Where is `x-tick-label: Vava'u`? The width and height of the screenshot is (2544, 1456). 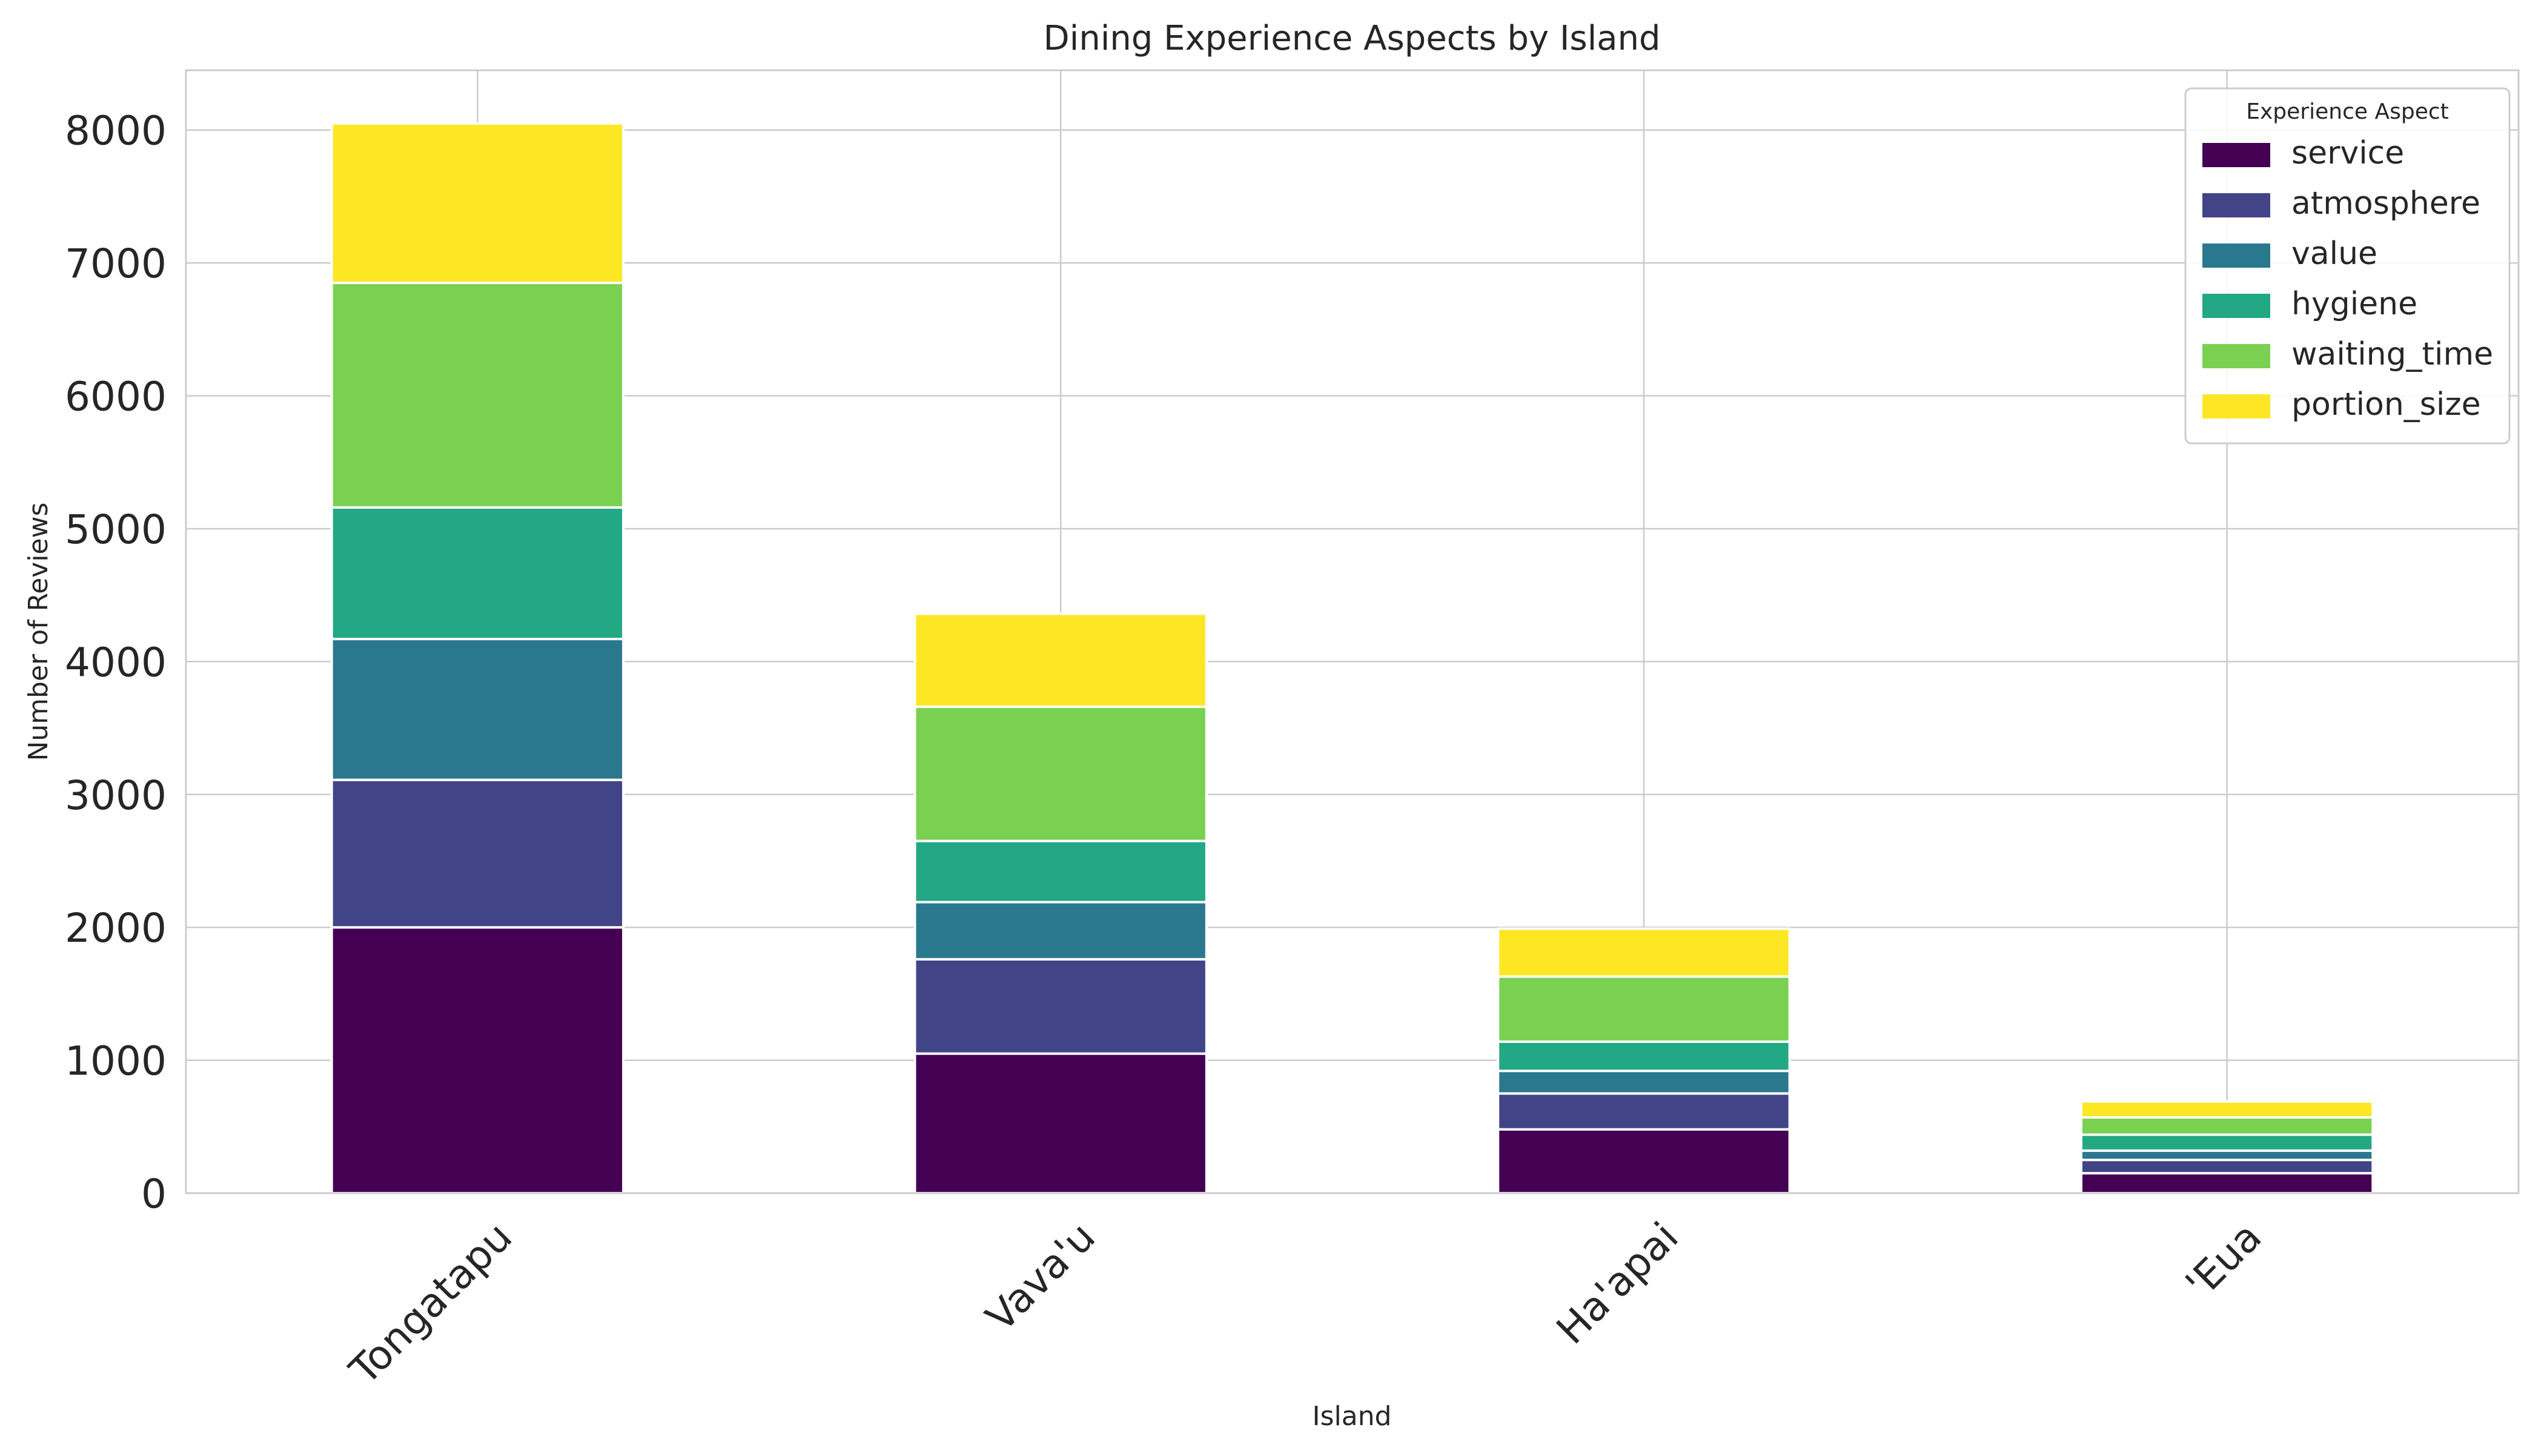 x-tick-label: Vava'u is located at coordinates (1040, 1276).